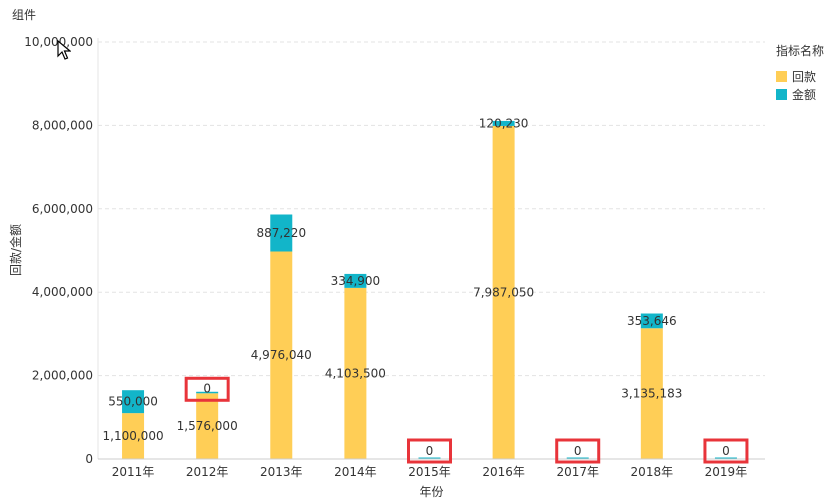  What do you see at coordinates (429, 472) in the screenshot?
I see `x-tick-label: 2015年` at bounding box center [429, 472].